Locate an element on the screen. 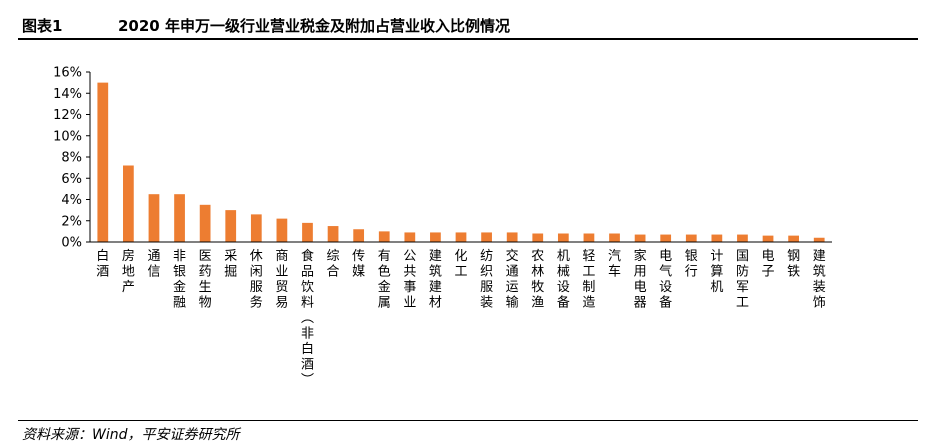  x-tick-label: 机械设备 is located at coordinates (563, 280).